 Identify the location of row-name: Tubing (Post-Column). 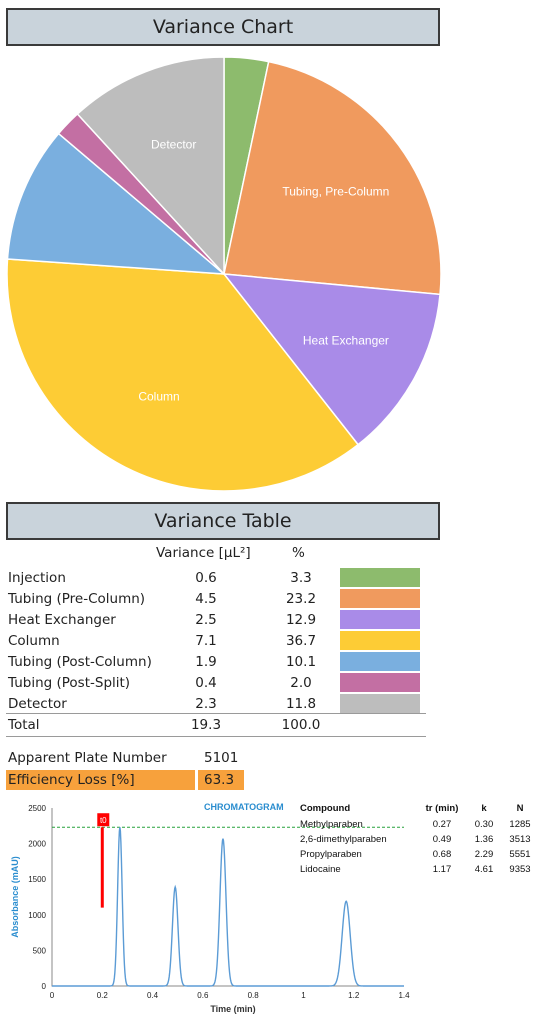
(80, 662).